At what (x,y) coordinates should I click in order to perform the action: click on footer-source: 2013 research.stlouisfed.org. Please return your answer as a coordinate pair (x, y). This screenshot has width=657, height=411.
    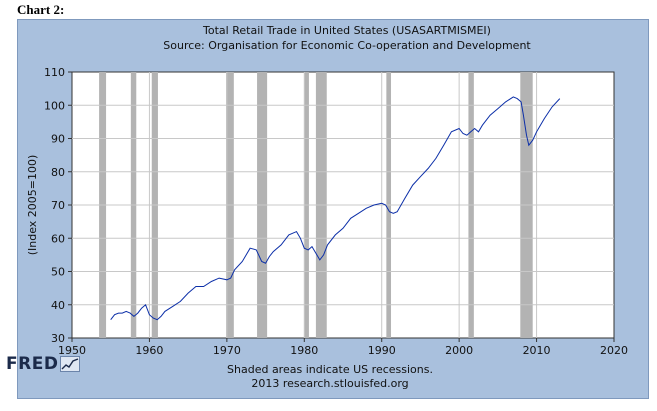
    Looking at the image, I should click on (329, 383).